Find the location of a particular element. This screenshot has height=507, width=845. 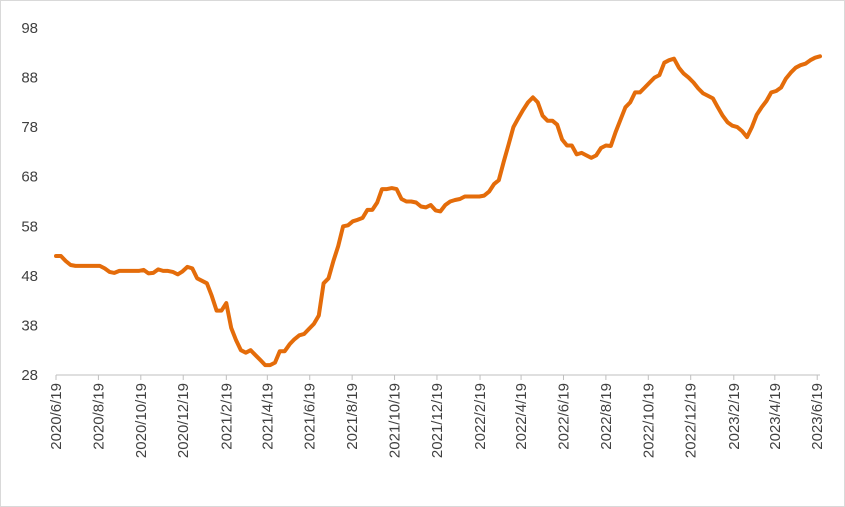

x-tick: 2022/4/19 is located at coordinates (521, 412).